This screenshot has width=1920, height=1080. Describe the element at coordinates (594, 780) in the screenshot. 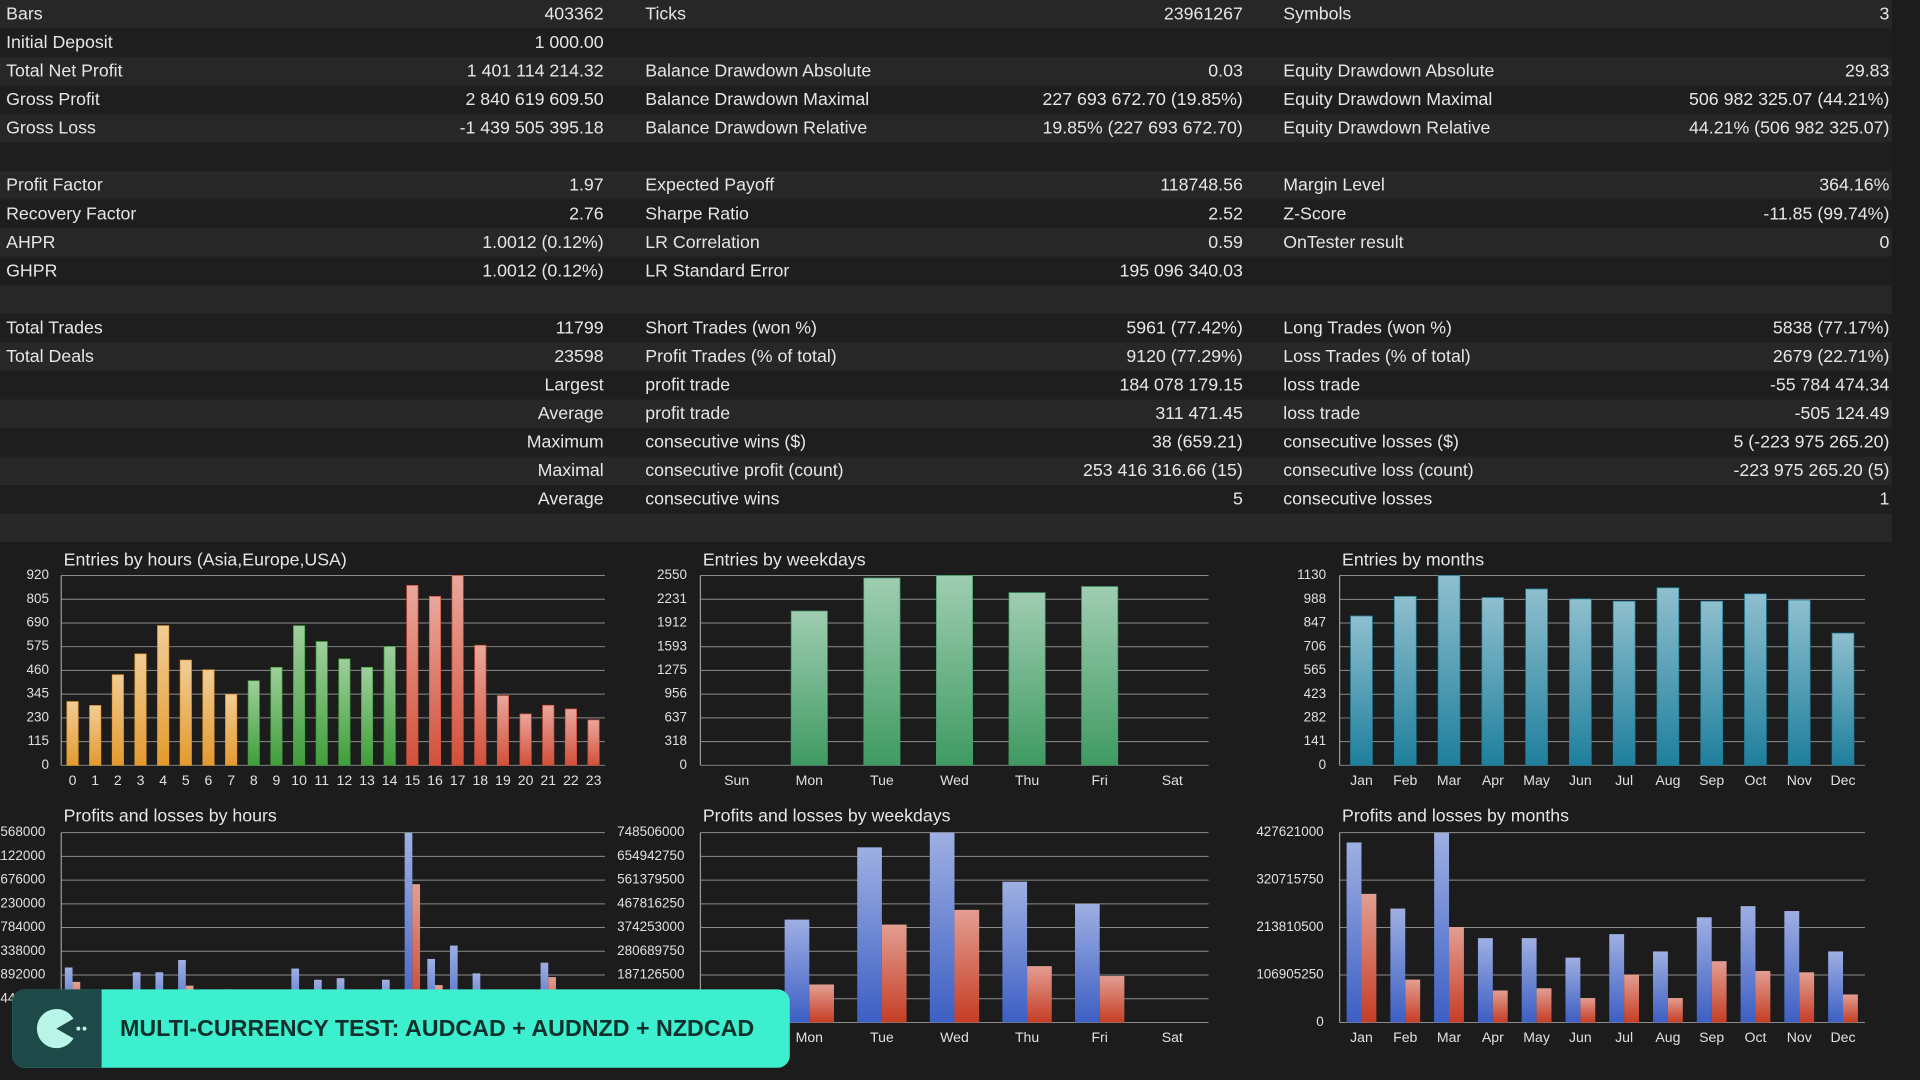

I see `x-tick-label: 23` at that location.